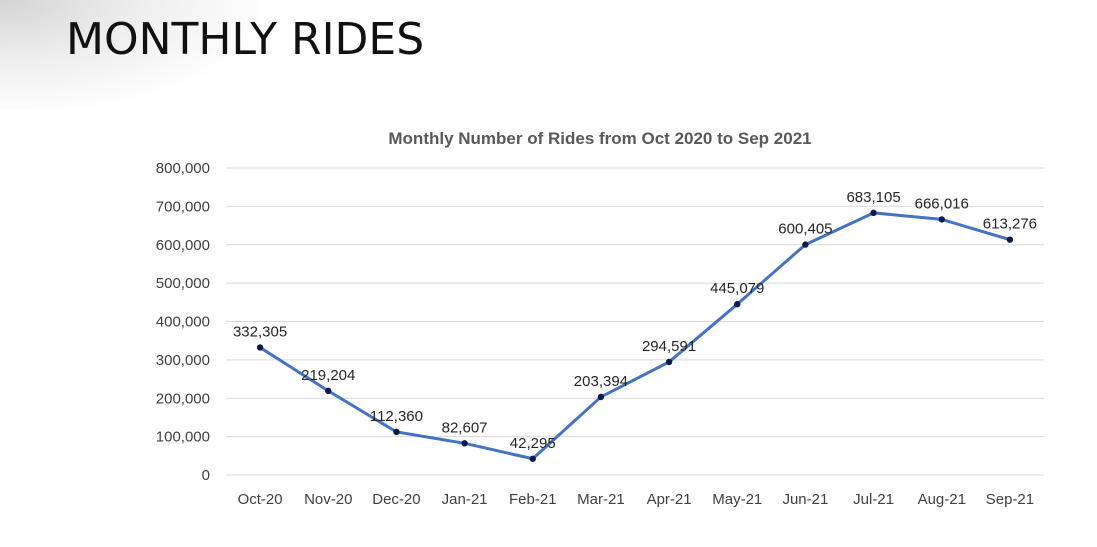  Describe the element at coordinates (260, 499) in the screenshot. I see `x-tick-label: Oct-20` at that location.